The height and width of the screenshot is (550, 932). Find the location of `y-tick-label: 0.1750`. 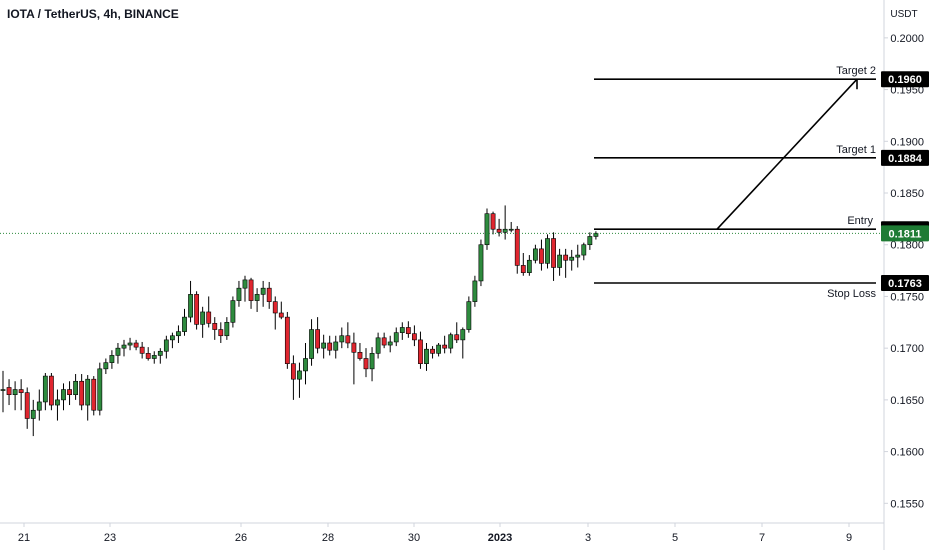

y-tick-label: 0.1750 is located at coordinates (907, 297).